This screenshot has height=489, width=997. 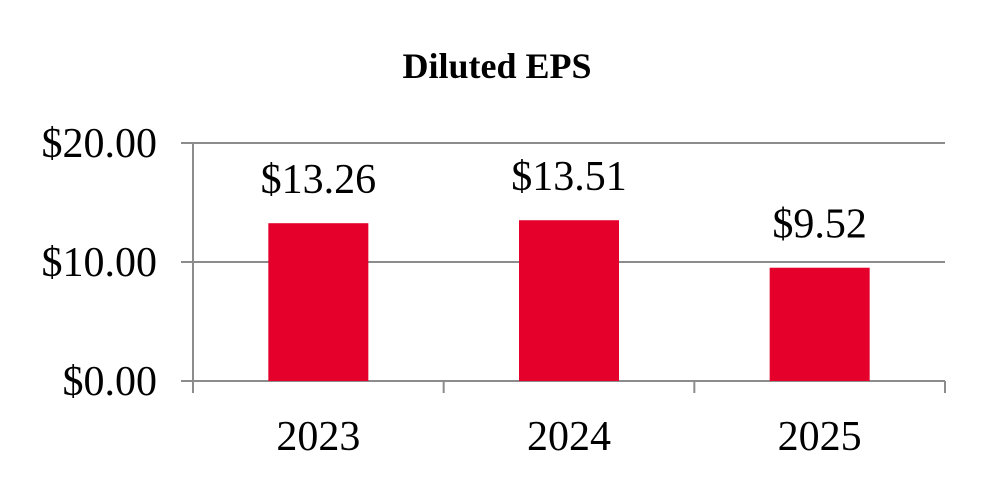 What do you see at coordinates (100, 144) in the screenshot?
I see `y-tick-label: $20.00` at bounding box center [100, 144].